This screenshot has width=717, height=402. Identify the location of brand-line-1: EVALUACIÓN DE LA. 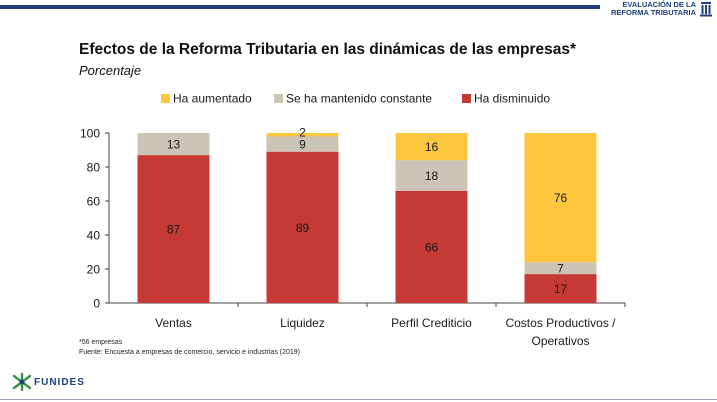
(659, 4).